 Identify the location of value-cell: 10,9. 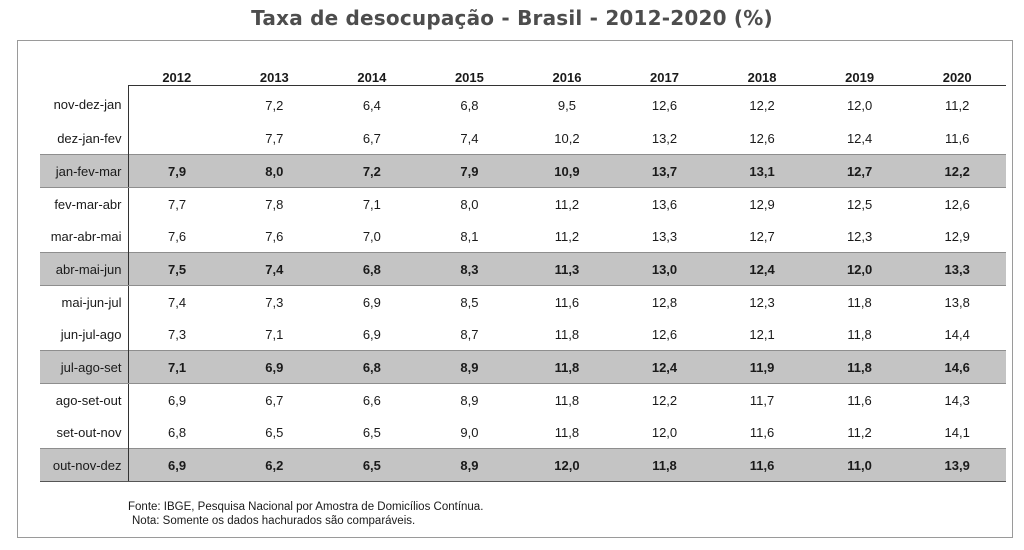
(567, 171).